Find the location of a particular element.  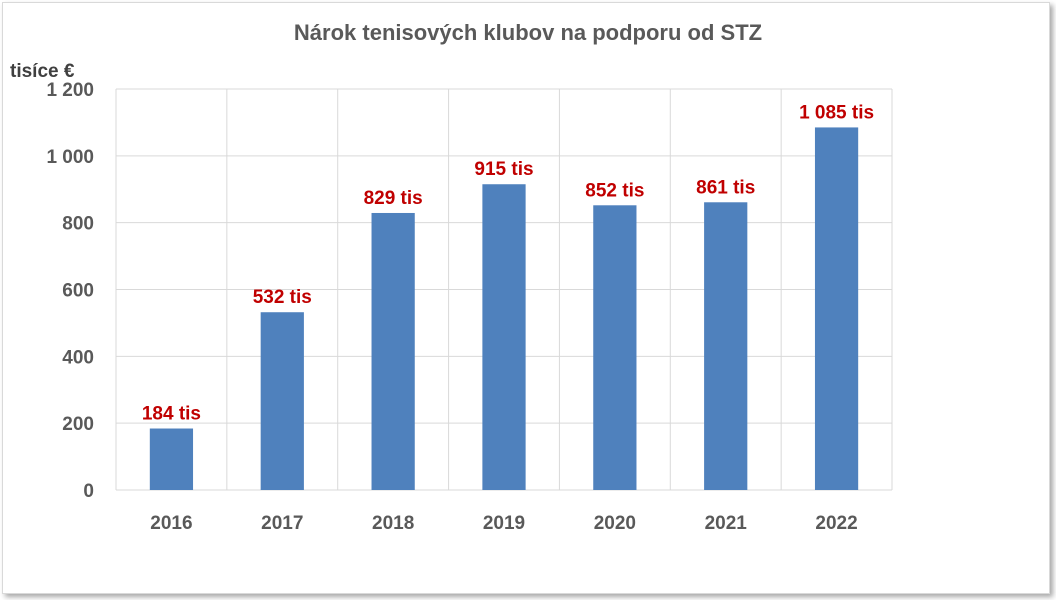

bar-2018 is located at coordinates (393, 351).